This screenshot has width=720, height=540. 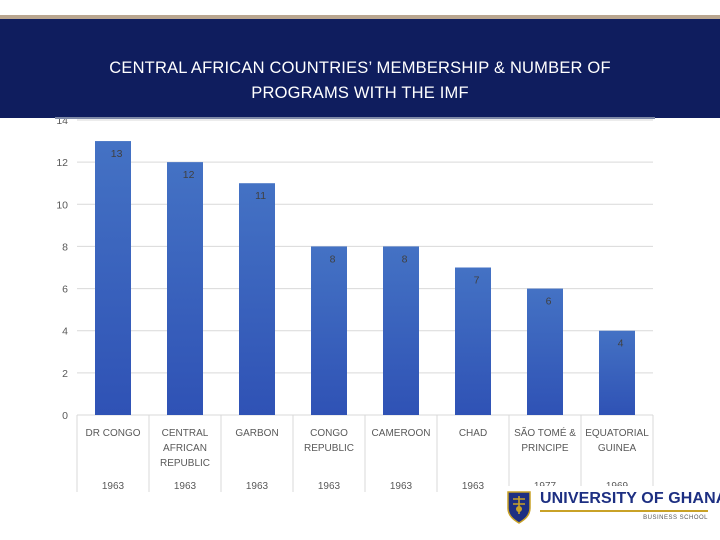 I want to click on logo-university-name: UNIVERSITY OF GHANA, so click(x=630, y=498).